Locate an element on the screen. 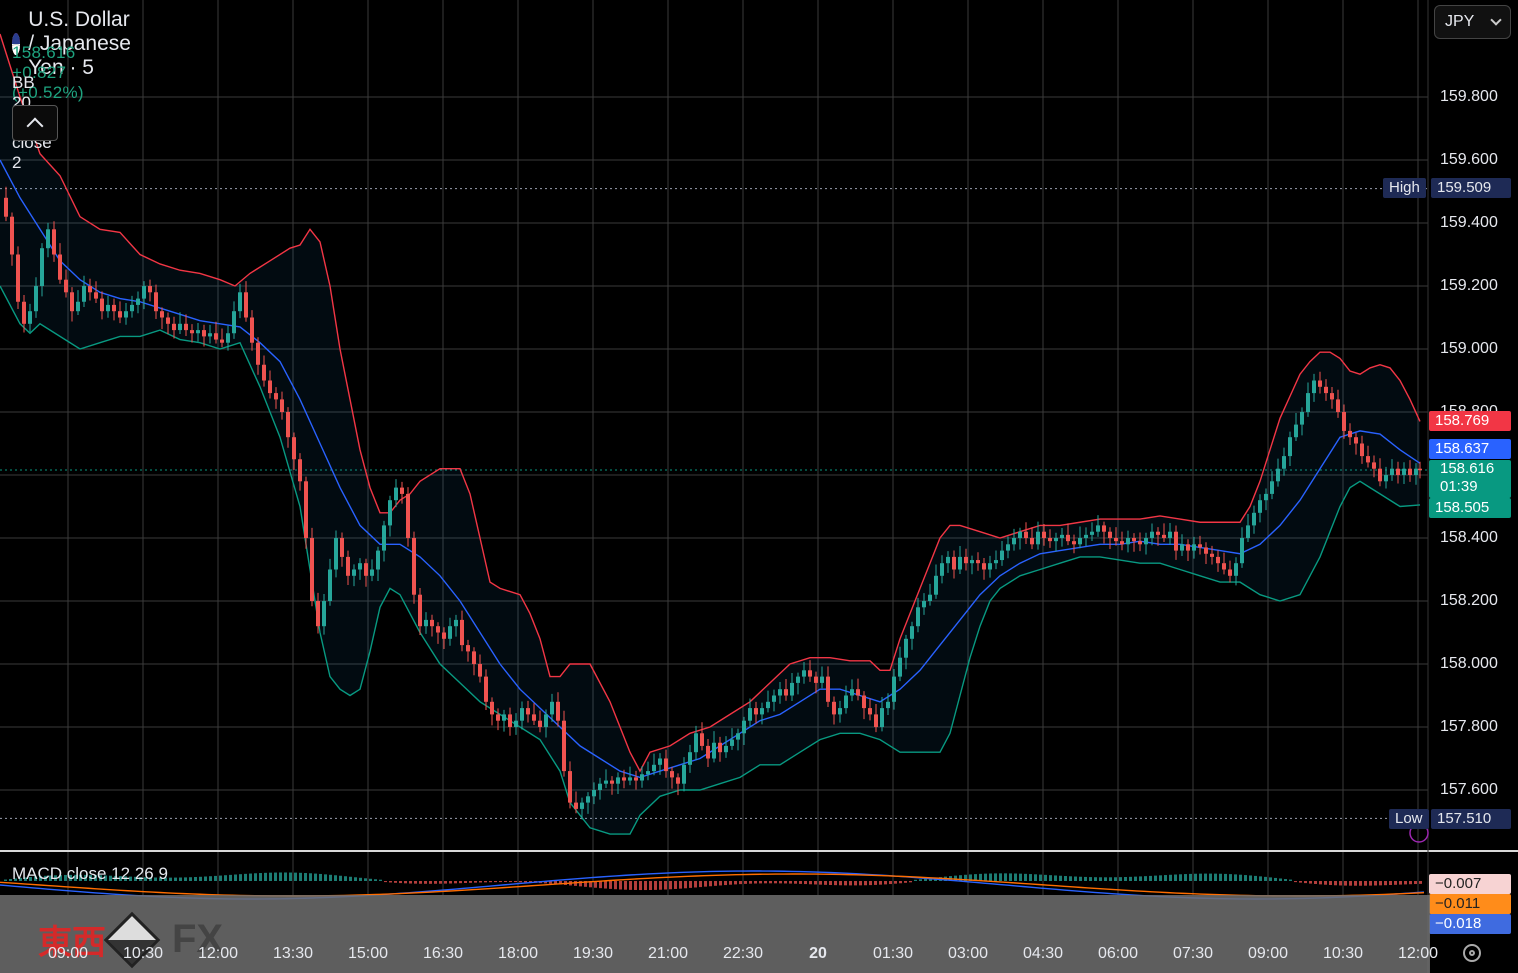  time-axis-label: 20 is located at coordinates (818, 953).